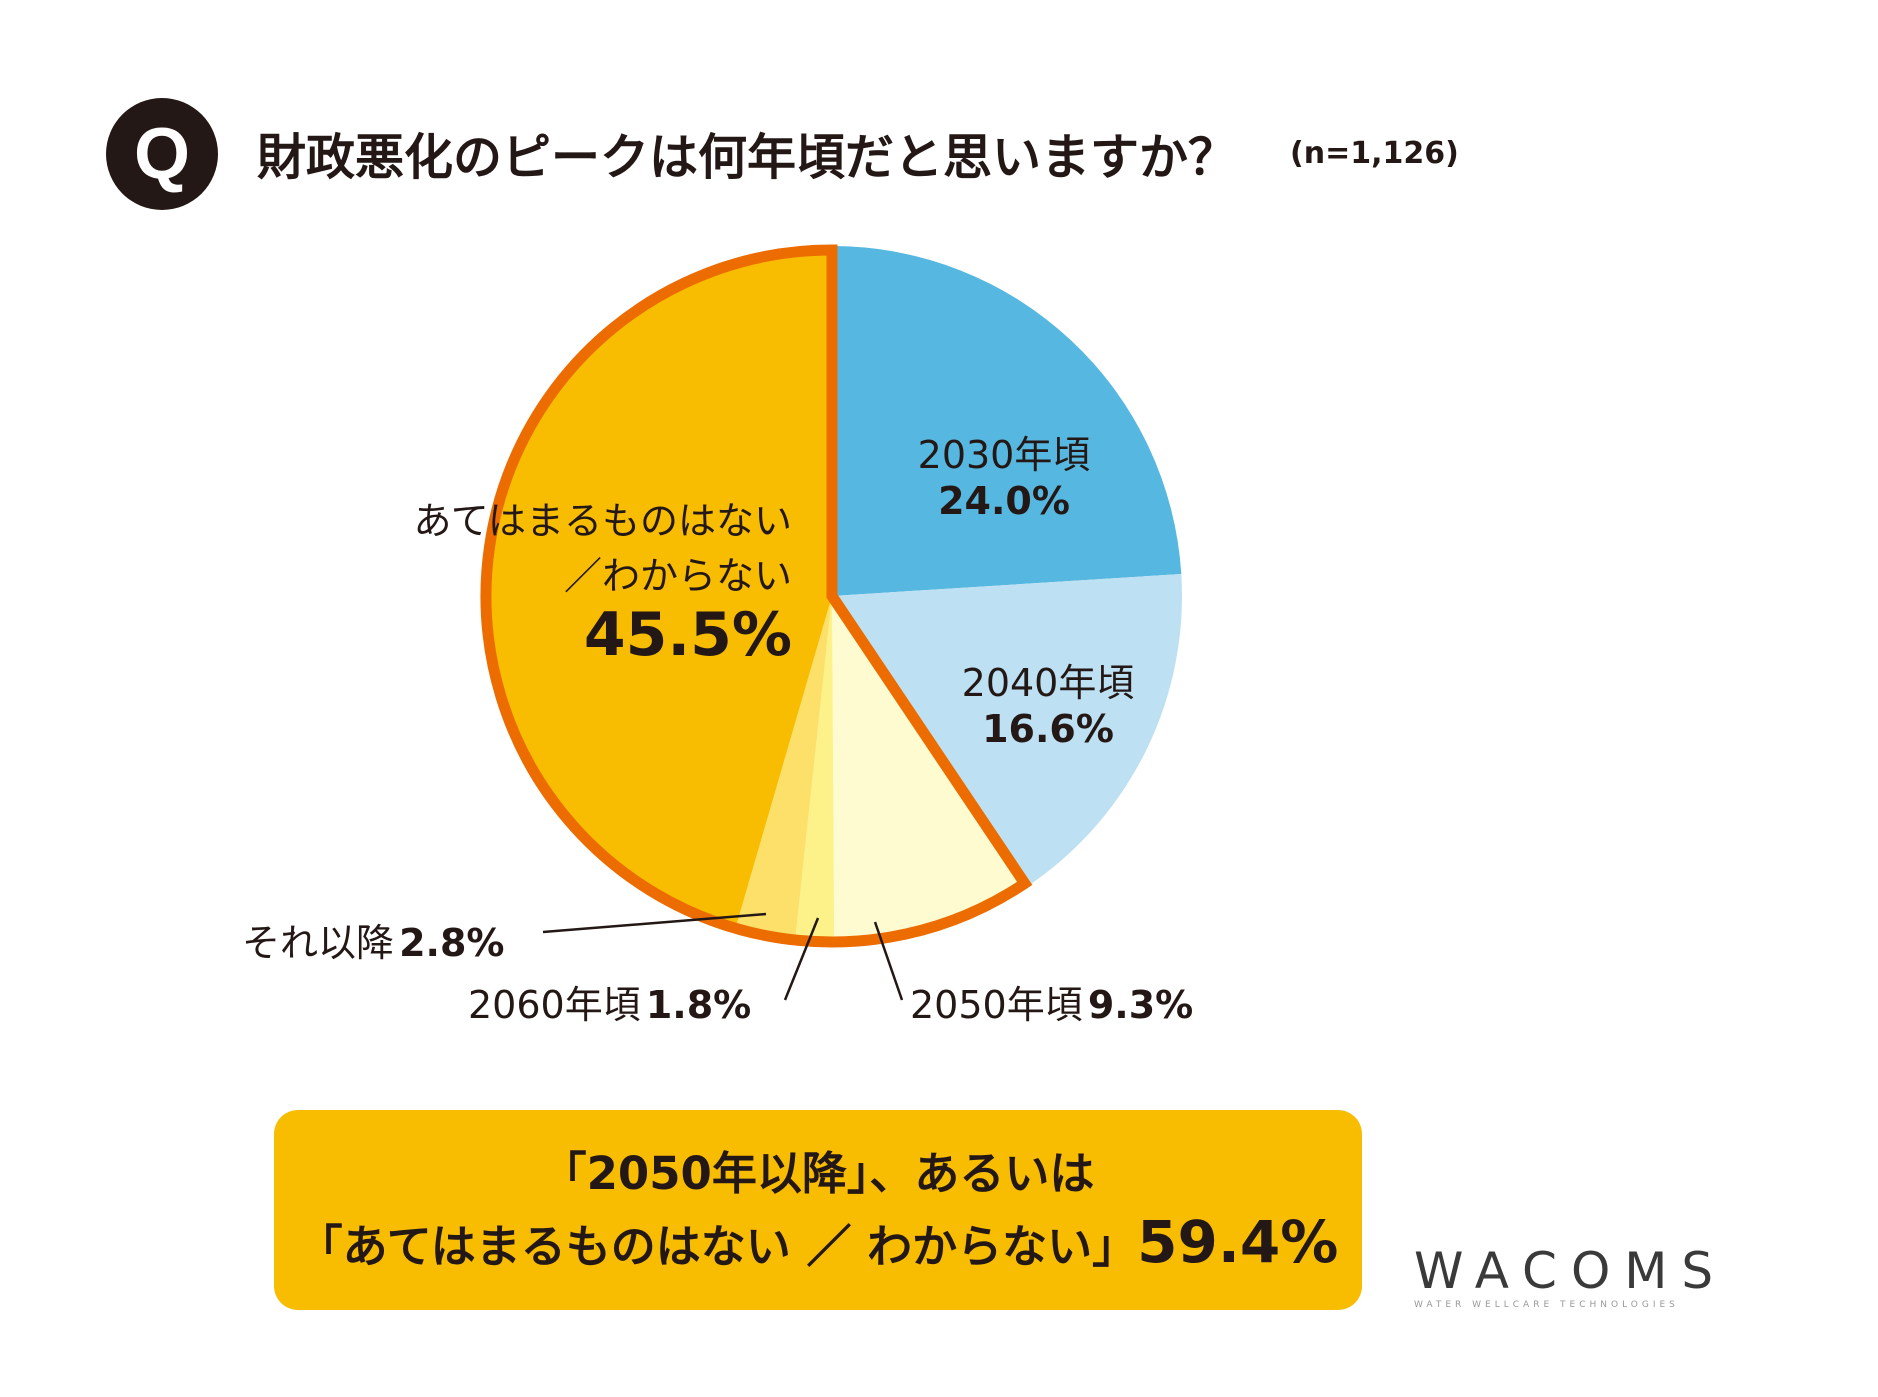 The image size is (1878, 1397). I want to click on wacoms-tagline: WATER WELLCARE TECHNOLOGIES, so click(1546, 1305).